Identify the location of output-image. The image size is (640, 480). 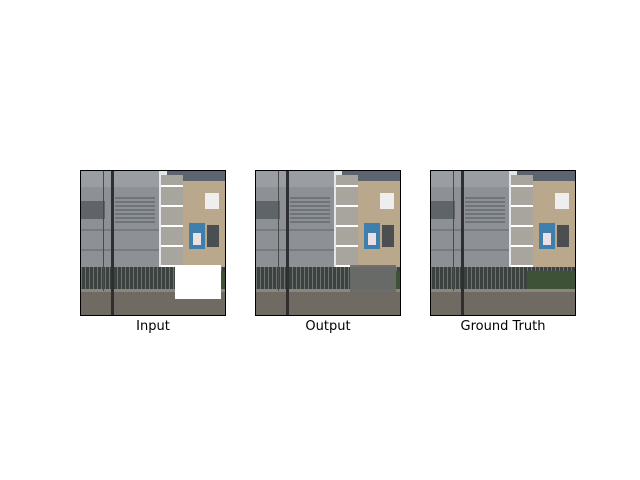
(328, 243).